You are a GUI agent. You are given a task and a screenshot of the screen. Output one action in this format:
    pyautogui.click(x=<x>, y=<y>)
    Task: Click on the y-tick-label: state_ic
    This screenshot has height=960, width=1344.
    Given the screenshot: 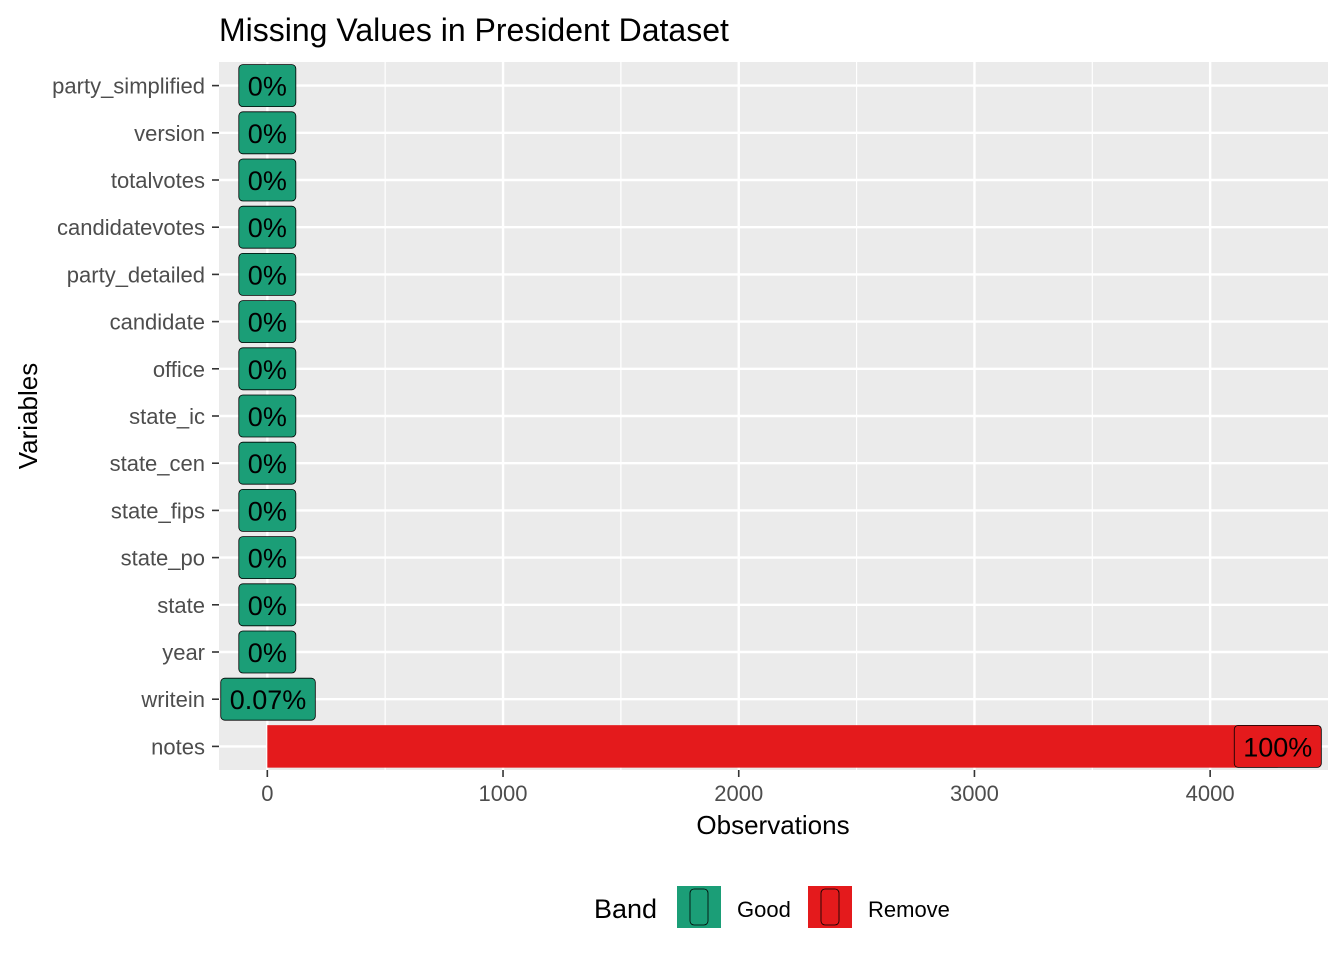 What is the action you would take?
    pyautogui.click(x=167, y=416)
    